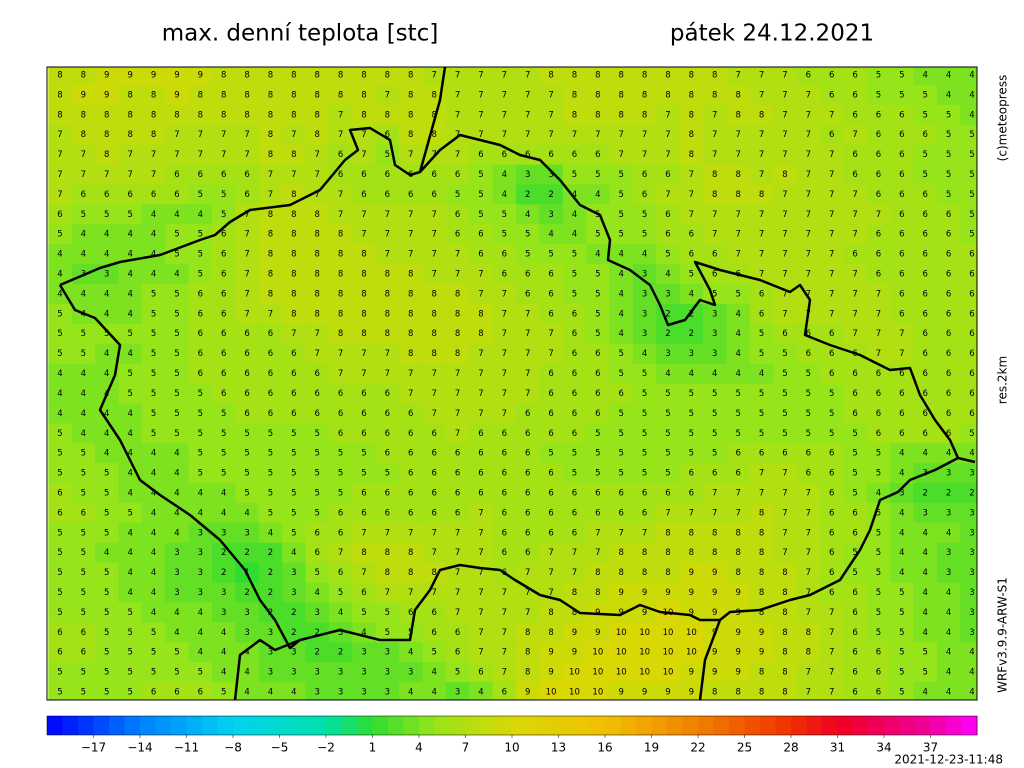 The height and width of the screenshot is (768, 1024). What do you see at coordinates (256, 725) in the screenshot?
I see `colorbar-segment` at bounding box center [256, 725].